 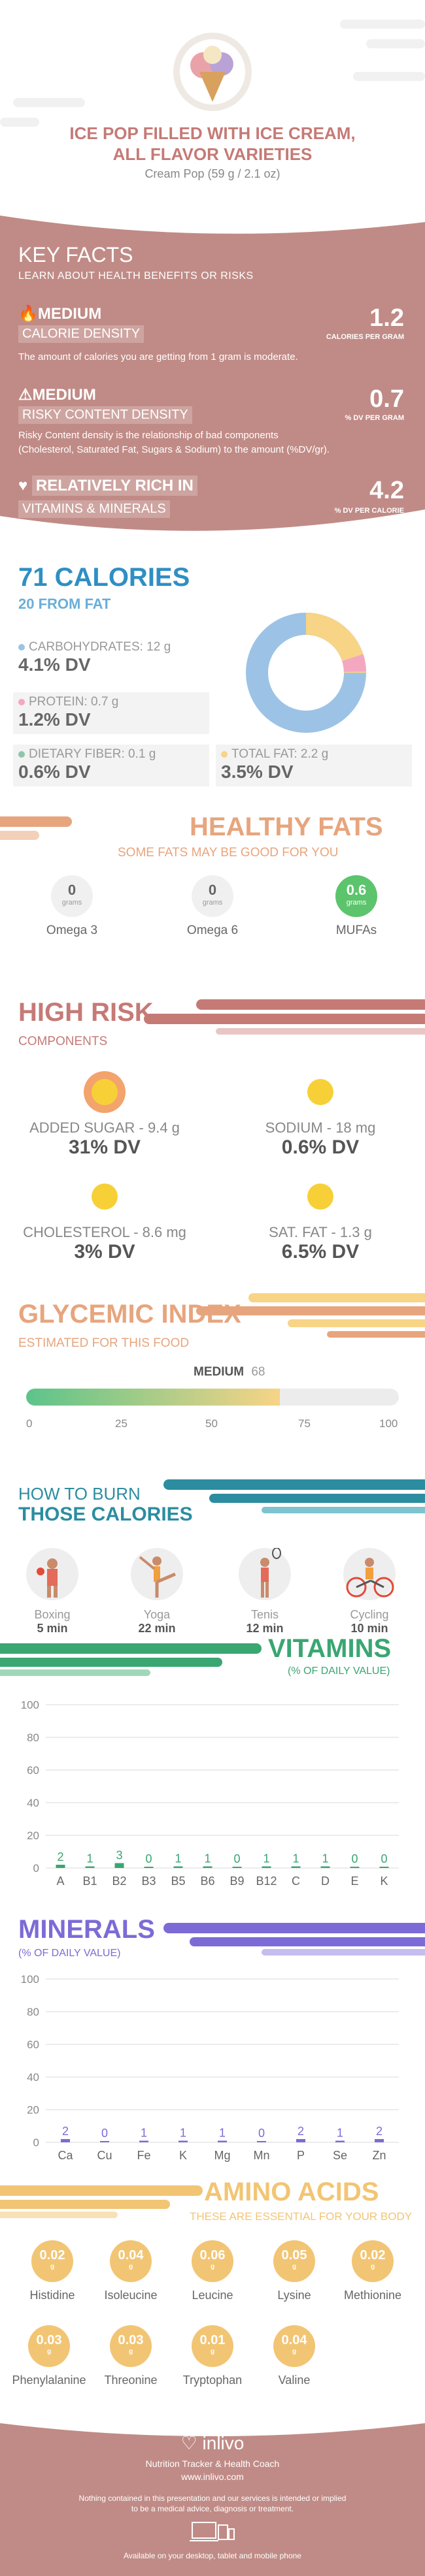 What do you see at coordinates (136, 276) in the screenshot?
I see `key-facts-subtitle: LEARN ABOUT HEALTH BENEFITS OR RISKS` at bounding box center [136, 276].